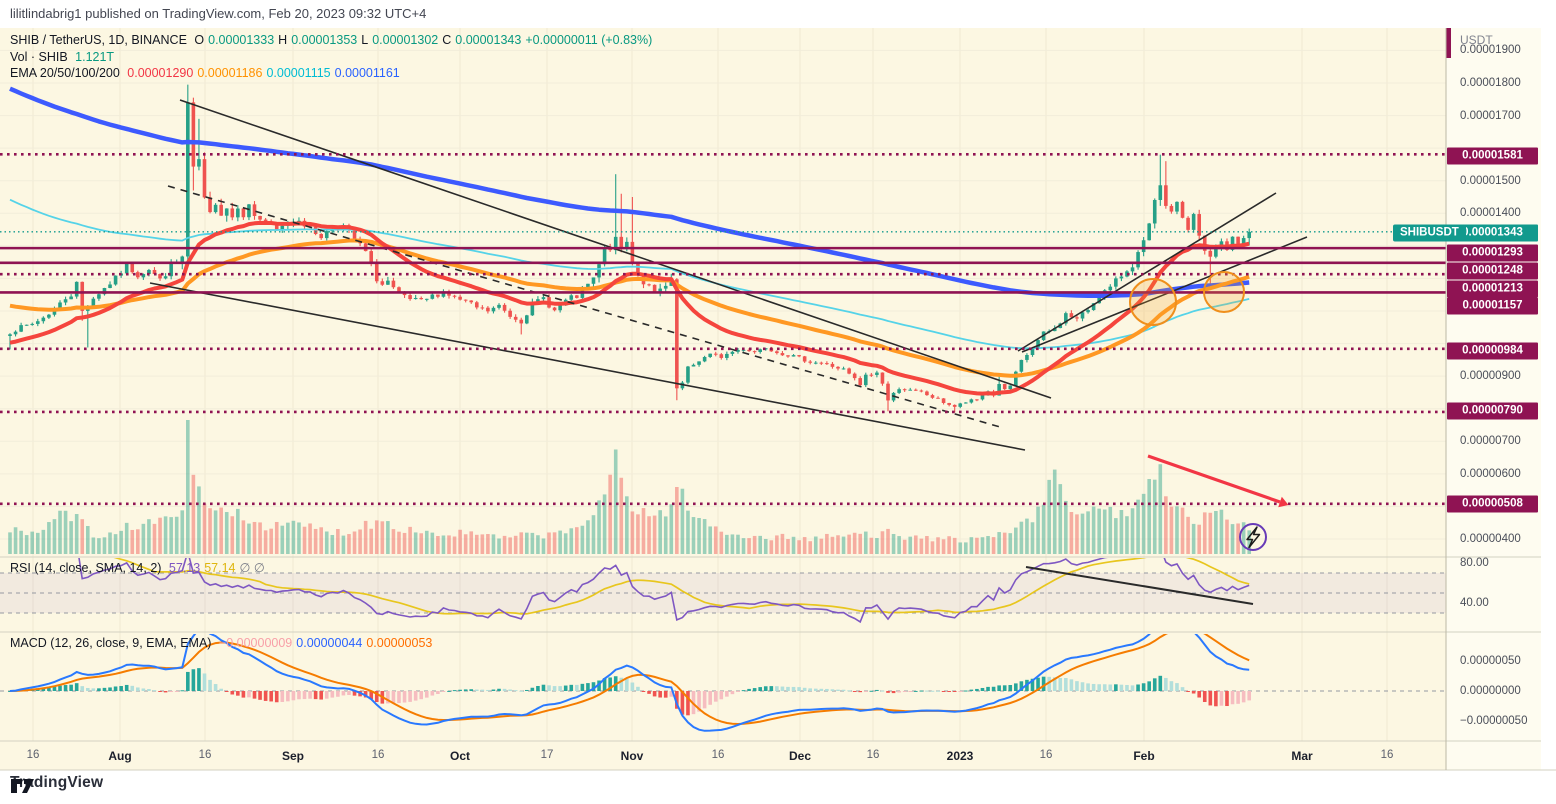 This screenshot has width=1556, height=804. Describe the element at coordinates (723, 676) in the screenshot. I see `macd-pane` at that location.